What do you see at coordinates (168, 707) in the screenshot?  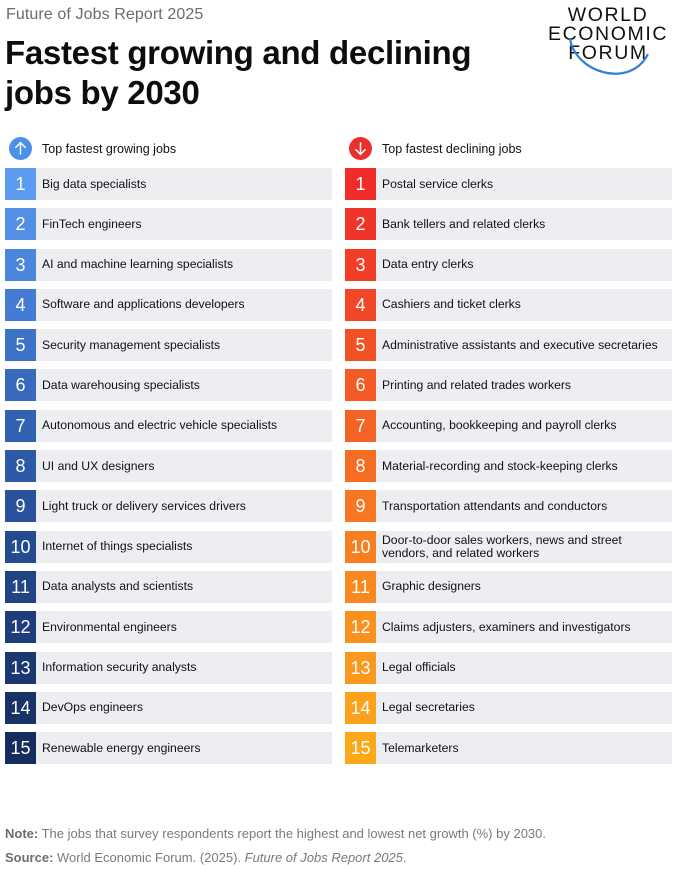 I see `list-item: 14 DevOps engineers` at bounding box center [168, 707].